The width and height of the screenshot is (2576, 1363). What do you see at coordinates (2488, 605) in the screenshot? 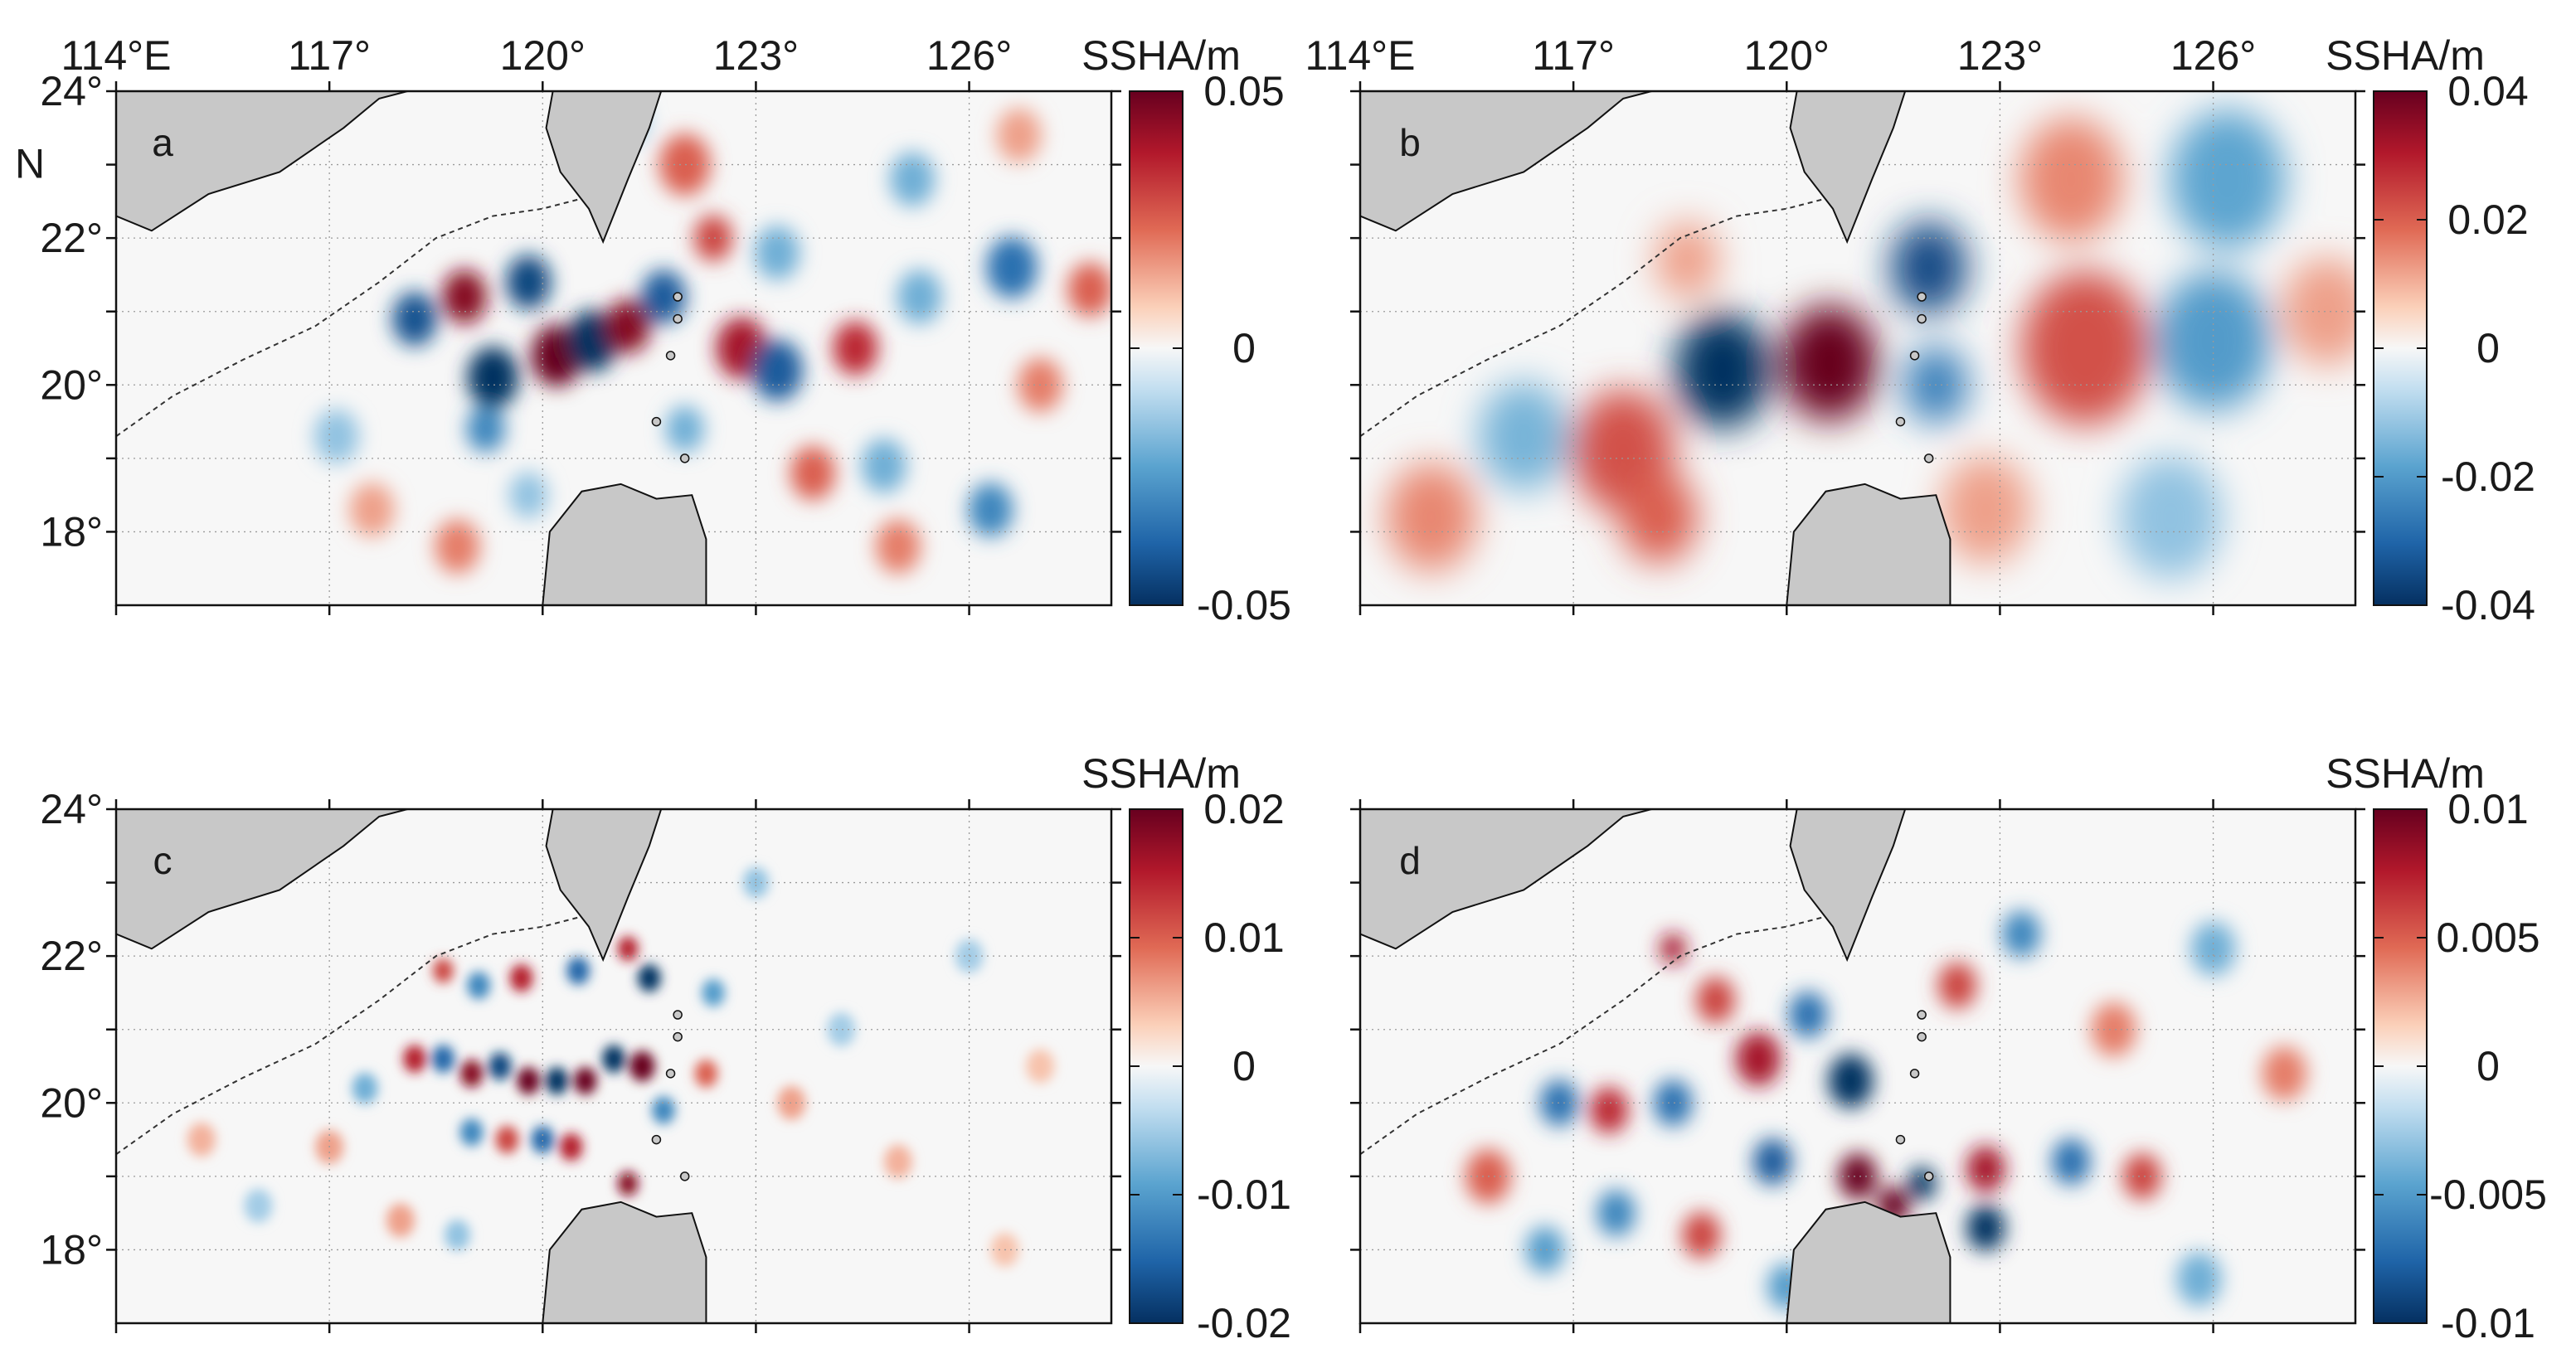
I see `colorbar-tick-label: -0.04` at bounding box center [2488, 605].